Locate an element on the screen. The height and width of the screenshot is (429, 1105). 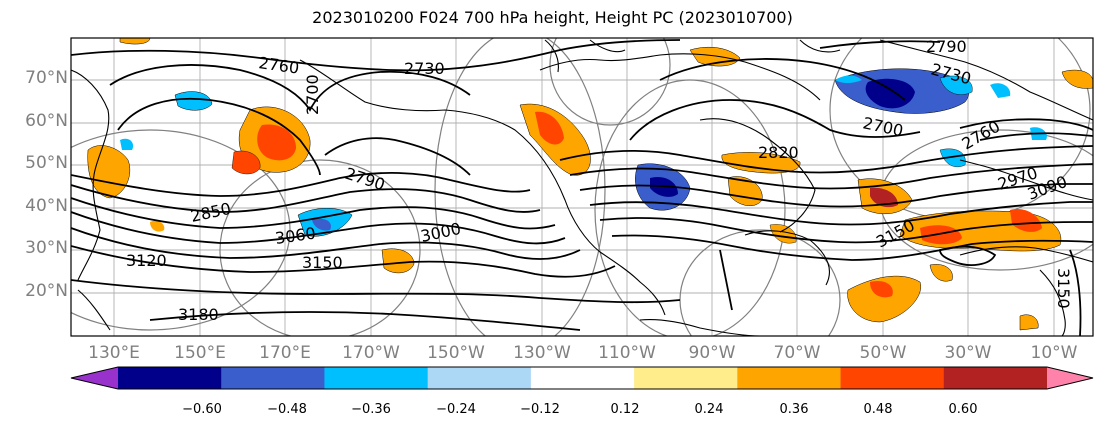
lon-tick-label: 110°W is located at coordinates (627, 353).